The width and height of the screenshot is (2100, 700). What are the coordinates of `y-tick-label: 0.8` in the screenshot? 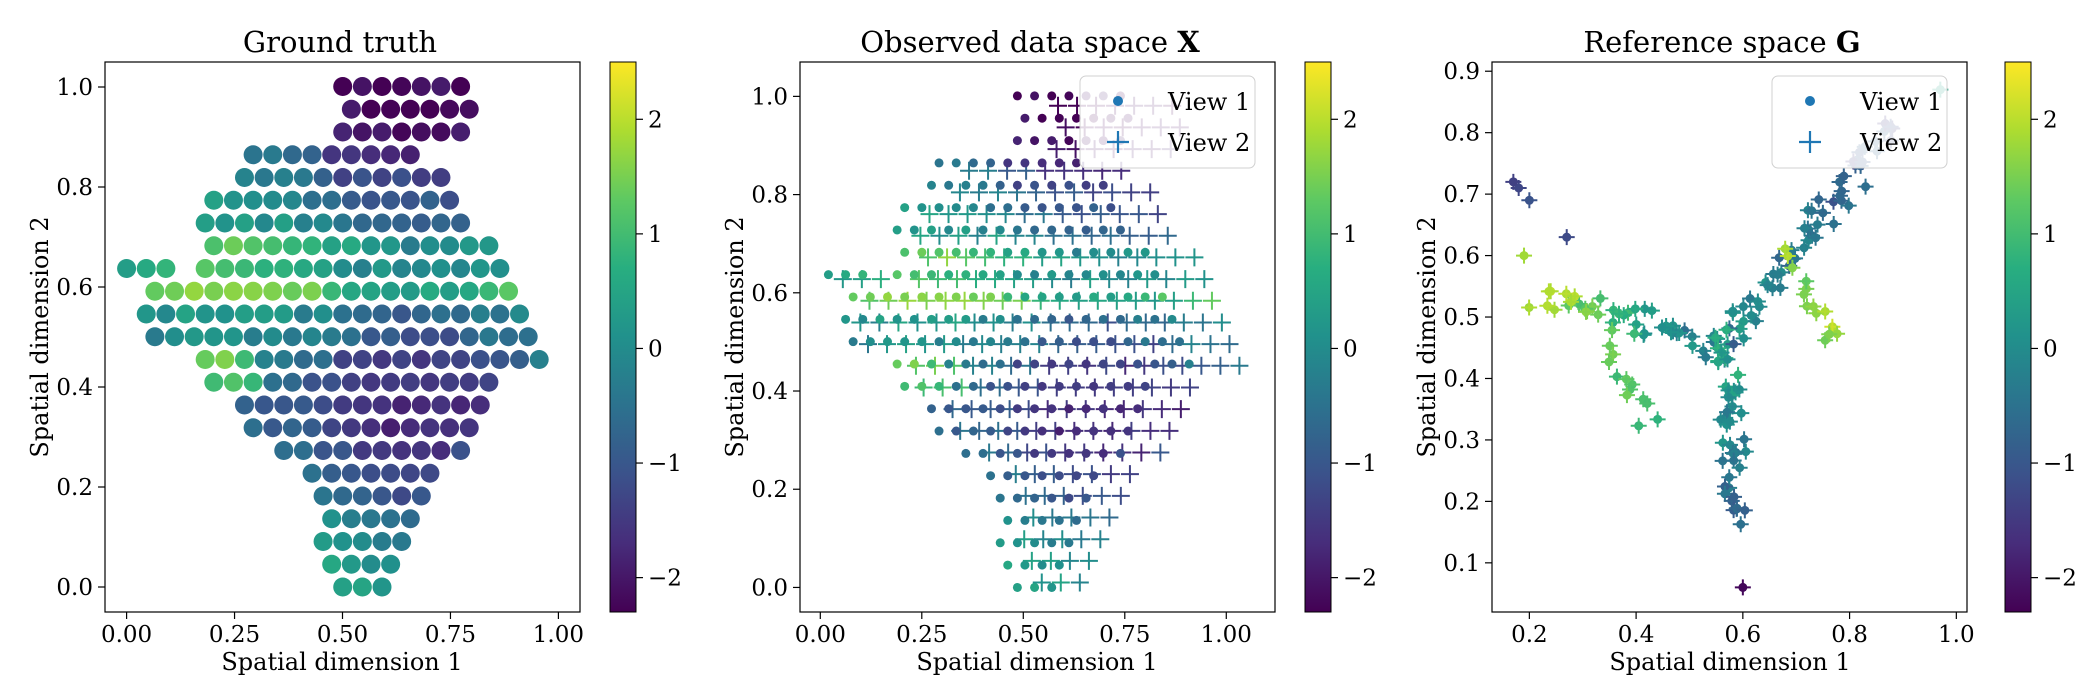 It's located at (1461, 134).